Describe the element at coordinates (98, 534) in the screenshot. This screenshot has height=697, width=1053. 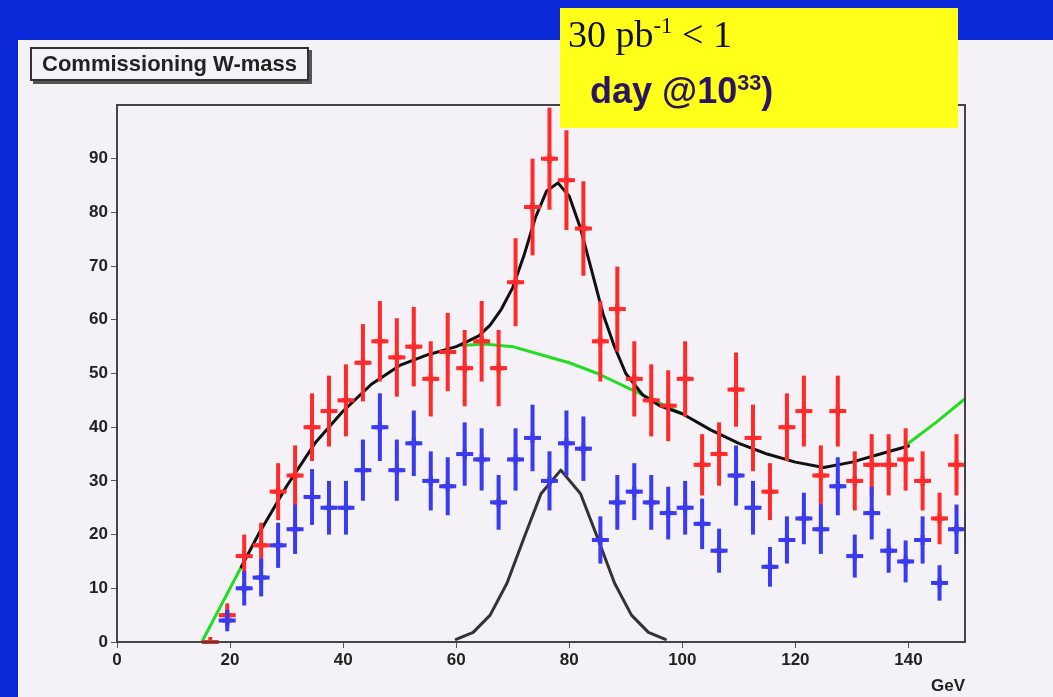
I see `y-tick-label: 20` at that location.